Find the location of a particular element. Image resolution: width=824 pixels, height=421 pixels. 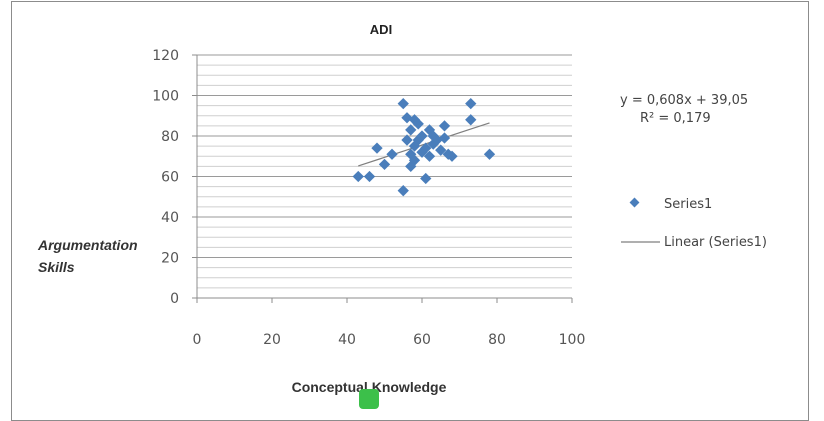

data-points is located at coordinates (424, 147).